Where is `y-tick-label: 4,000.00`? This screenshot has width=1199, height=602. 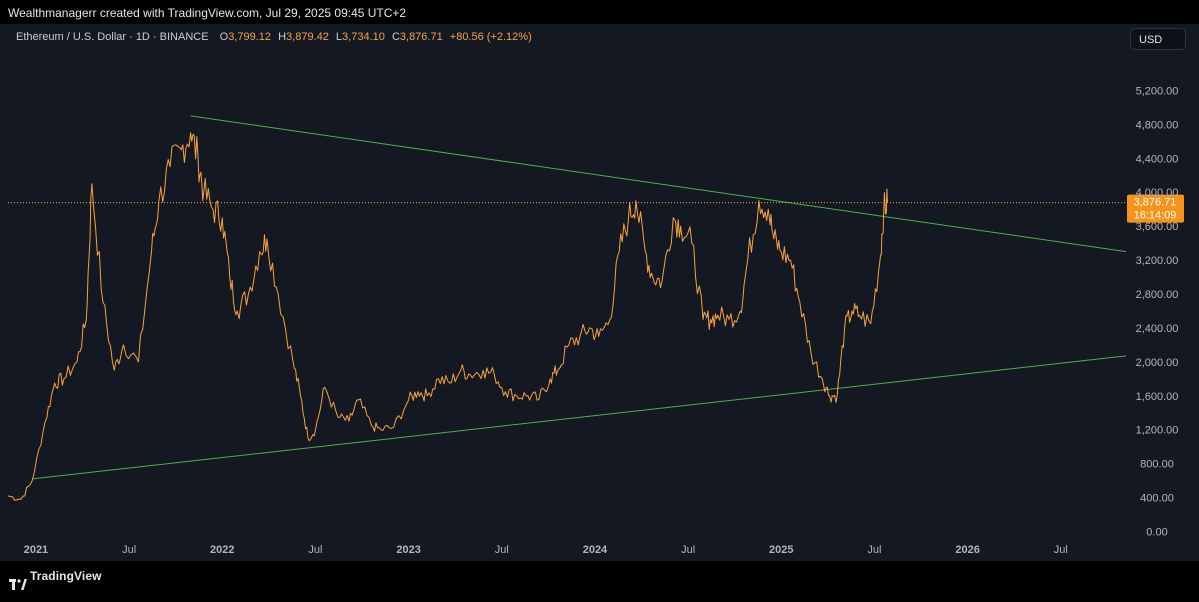 y-tick-label: 4,000.00 is located at coordinates (1157, 193).